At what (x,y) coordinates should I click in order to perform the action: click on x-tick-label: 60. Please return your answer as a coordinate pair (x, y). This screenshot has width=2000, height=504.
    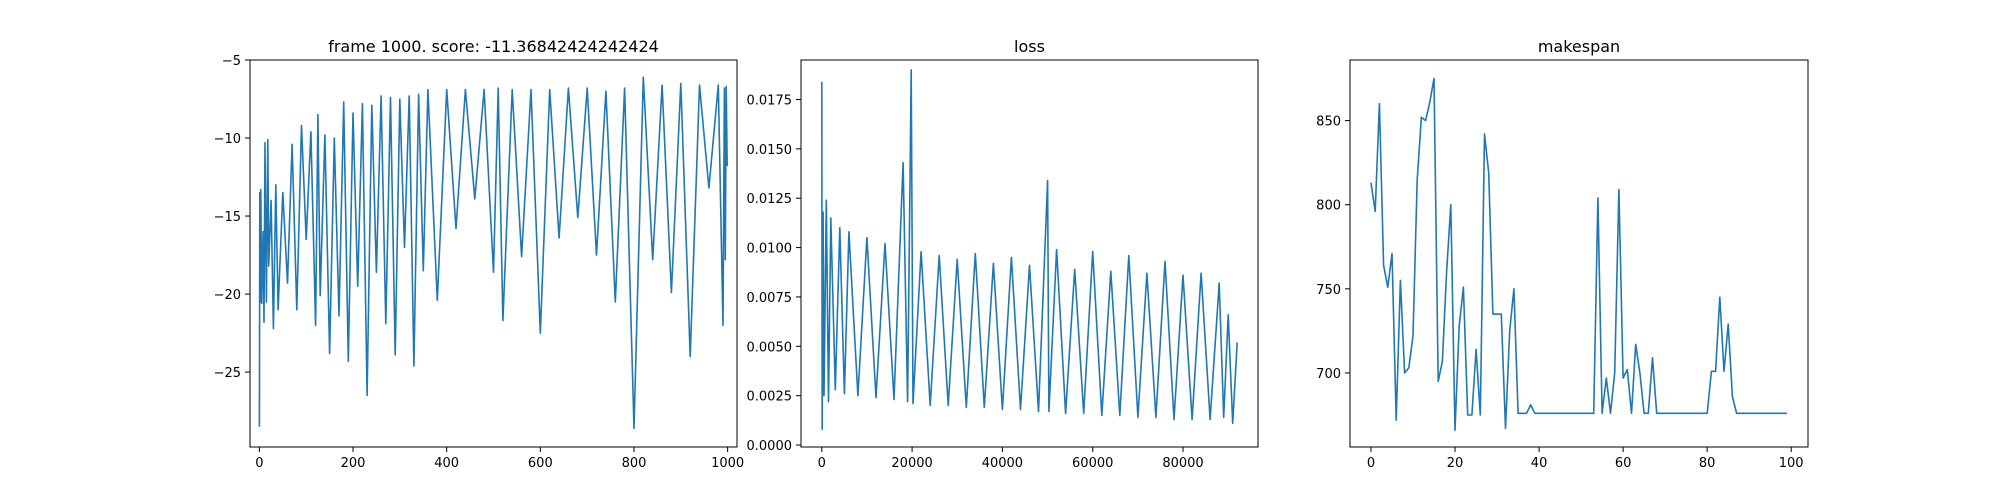
    Looking at the image, I should click on (1623, 463).